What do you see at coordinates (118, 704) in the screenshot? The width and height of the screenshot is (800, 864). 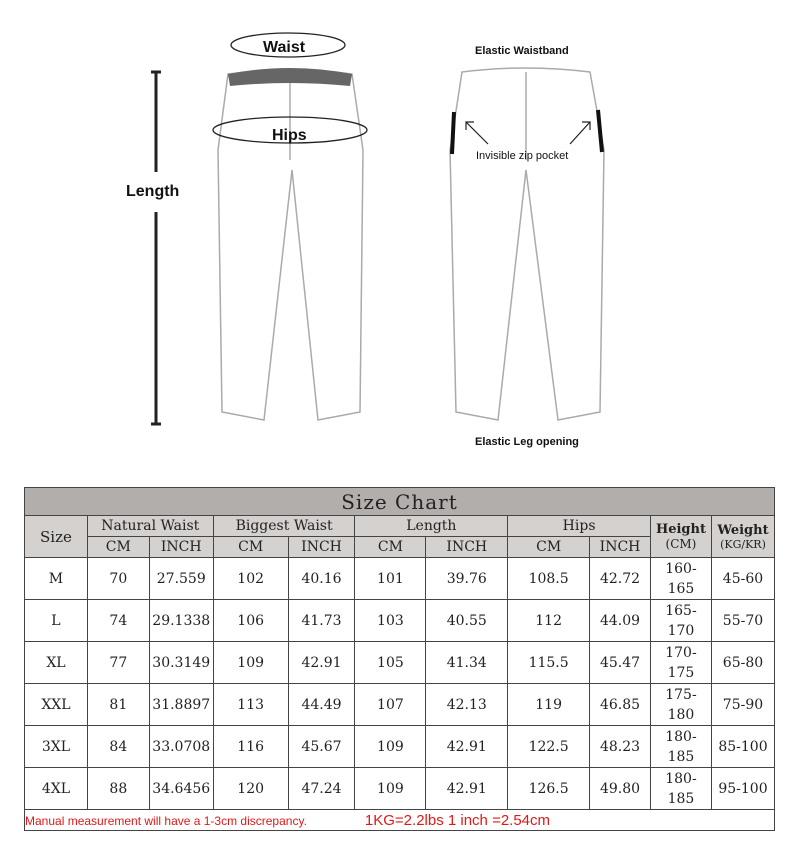 I see `table-cell: 81` at bounding box center [118, 704].